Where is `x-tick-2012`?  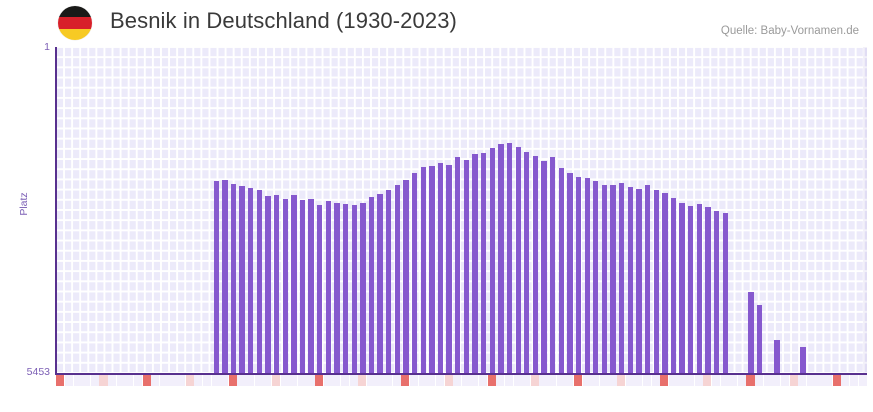
x-tick-2012 is located at coordinates (767, 380).